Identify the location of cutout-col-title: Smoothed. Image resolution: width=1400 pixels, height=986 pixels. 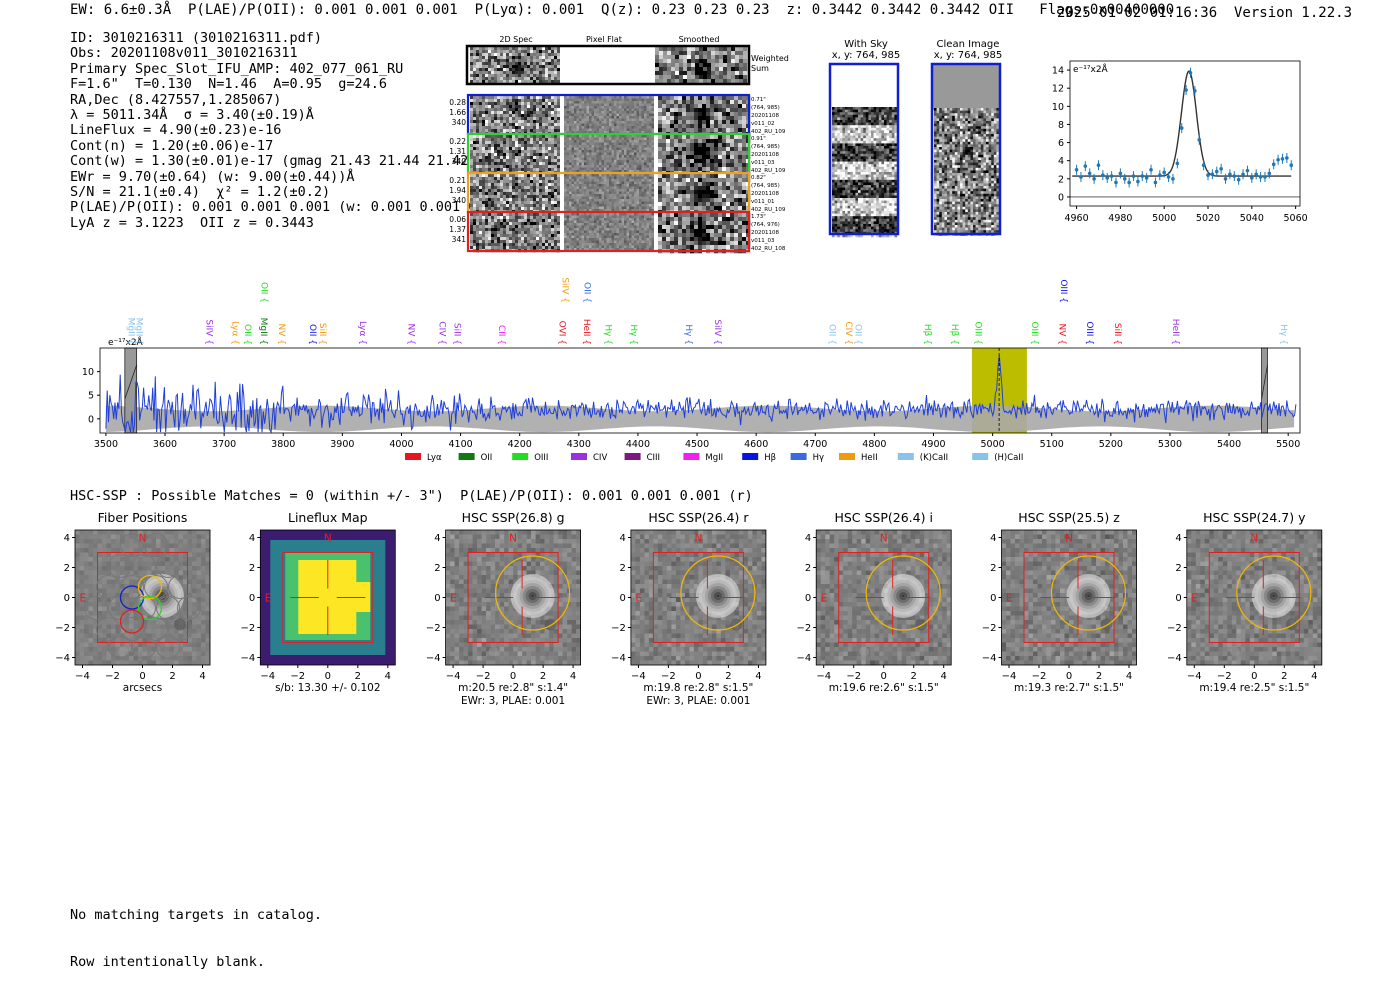
(699, 39).